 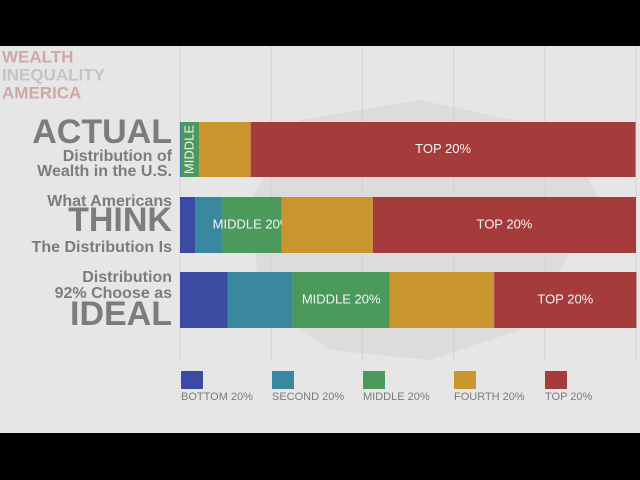 I want to click on category-label: The Distribution Is, so click(x=102, y=247).